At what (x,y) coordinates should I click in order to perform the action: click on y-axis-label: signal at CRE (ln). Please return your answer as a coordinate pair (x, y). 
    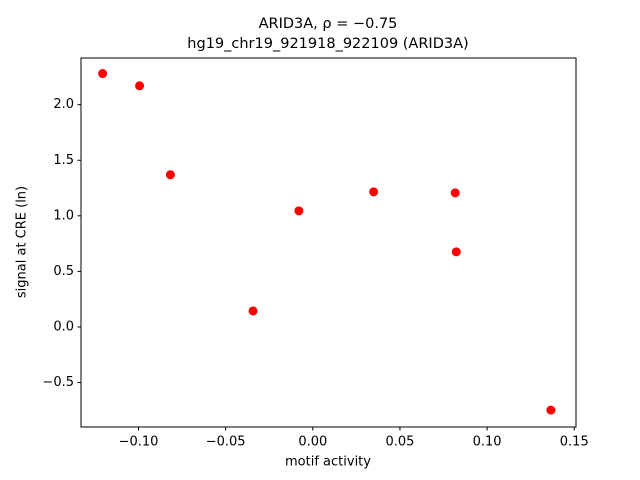
    Looking at the image, I should click on (22, 242).